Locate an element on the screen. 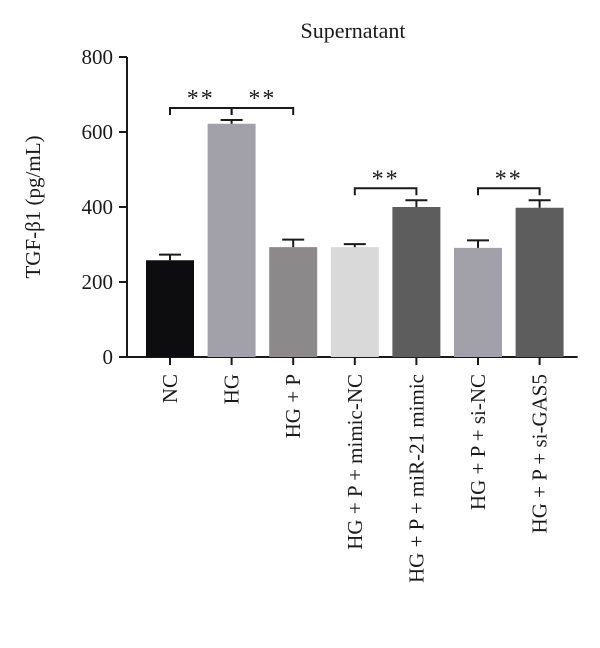 The height and width of the screenshot is (648, 600). category-label: NC is located at coordinates (170, 388).